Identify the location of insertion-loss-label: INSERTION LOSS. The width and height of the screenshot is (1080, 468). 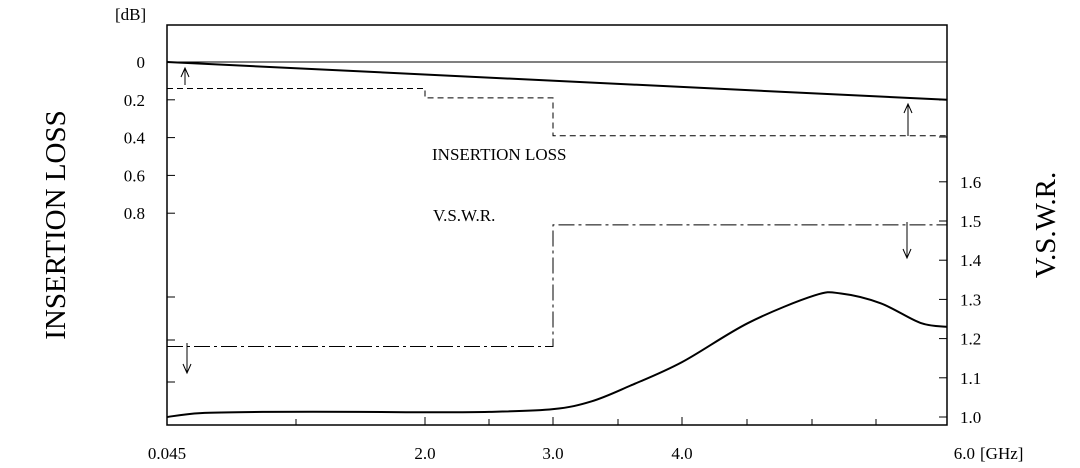
(499, 154).